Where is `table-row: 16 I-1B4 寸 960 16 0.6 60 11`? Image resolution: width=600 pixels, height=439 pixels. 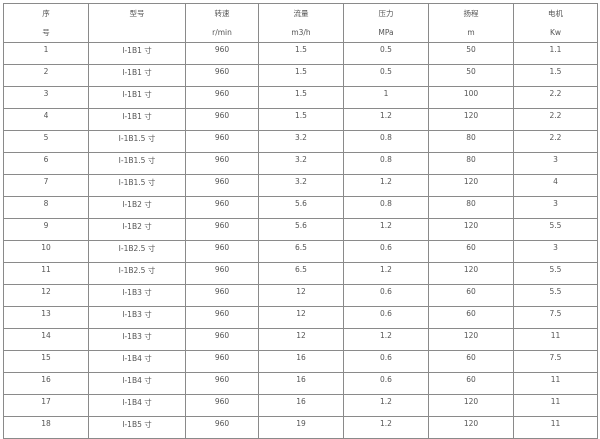
table-row: 16 I-1B4 寸 960 16 0.6 60 11 is located at coordinates (300, 383).